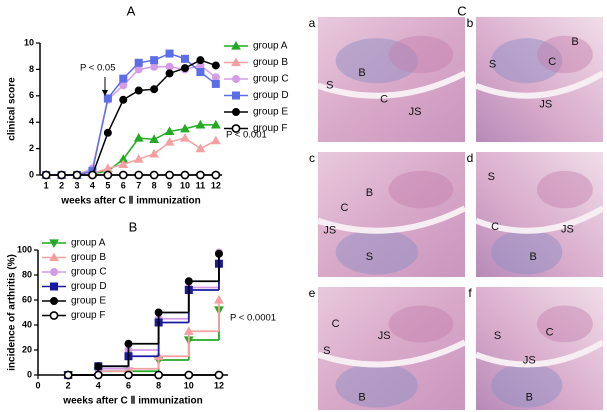  What do you see at coordinates (312, 293) in the screenshot?
I see `panel-letter: e` at bounding box center [312, 293].